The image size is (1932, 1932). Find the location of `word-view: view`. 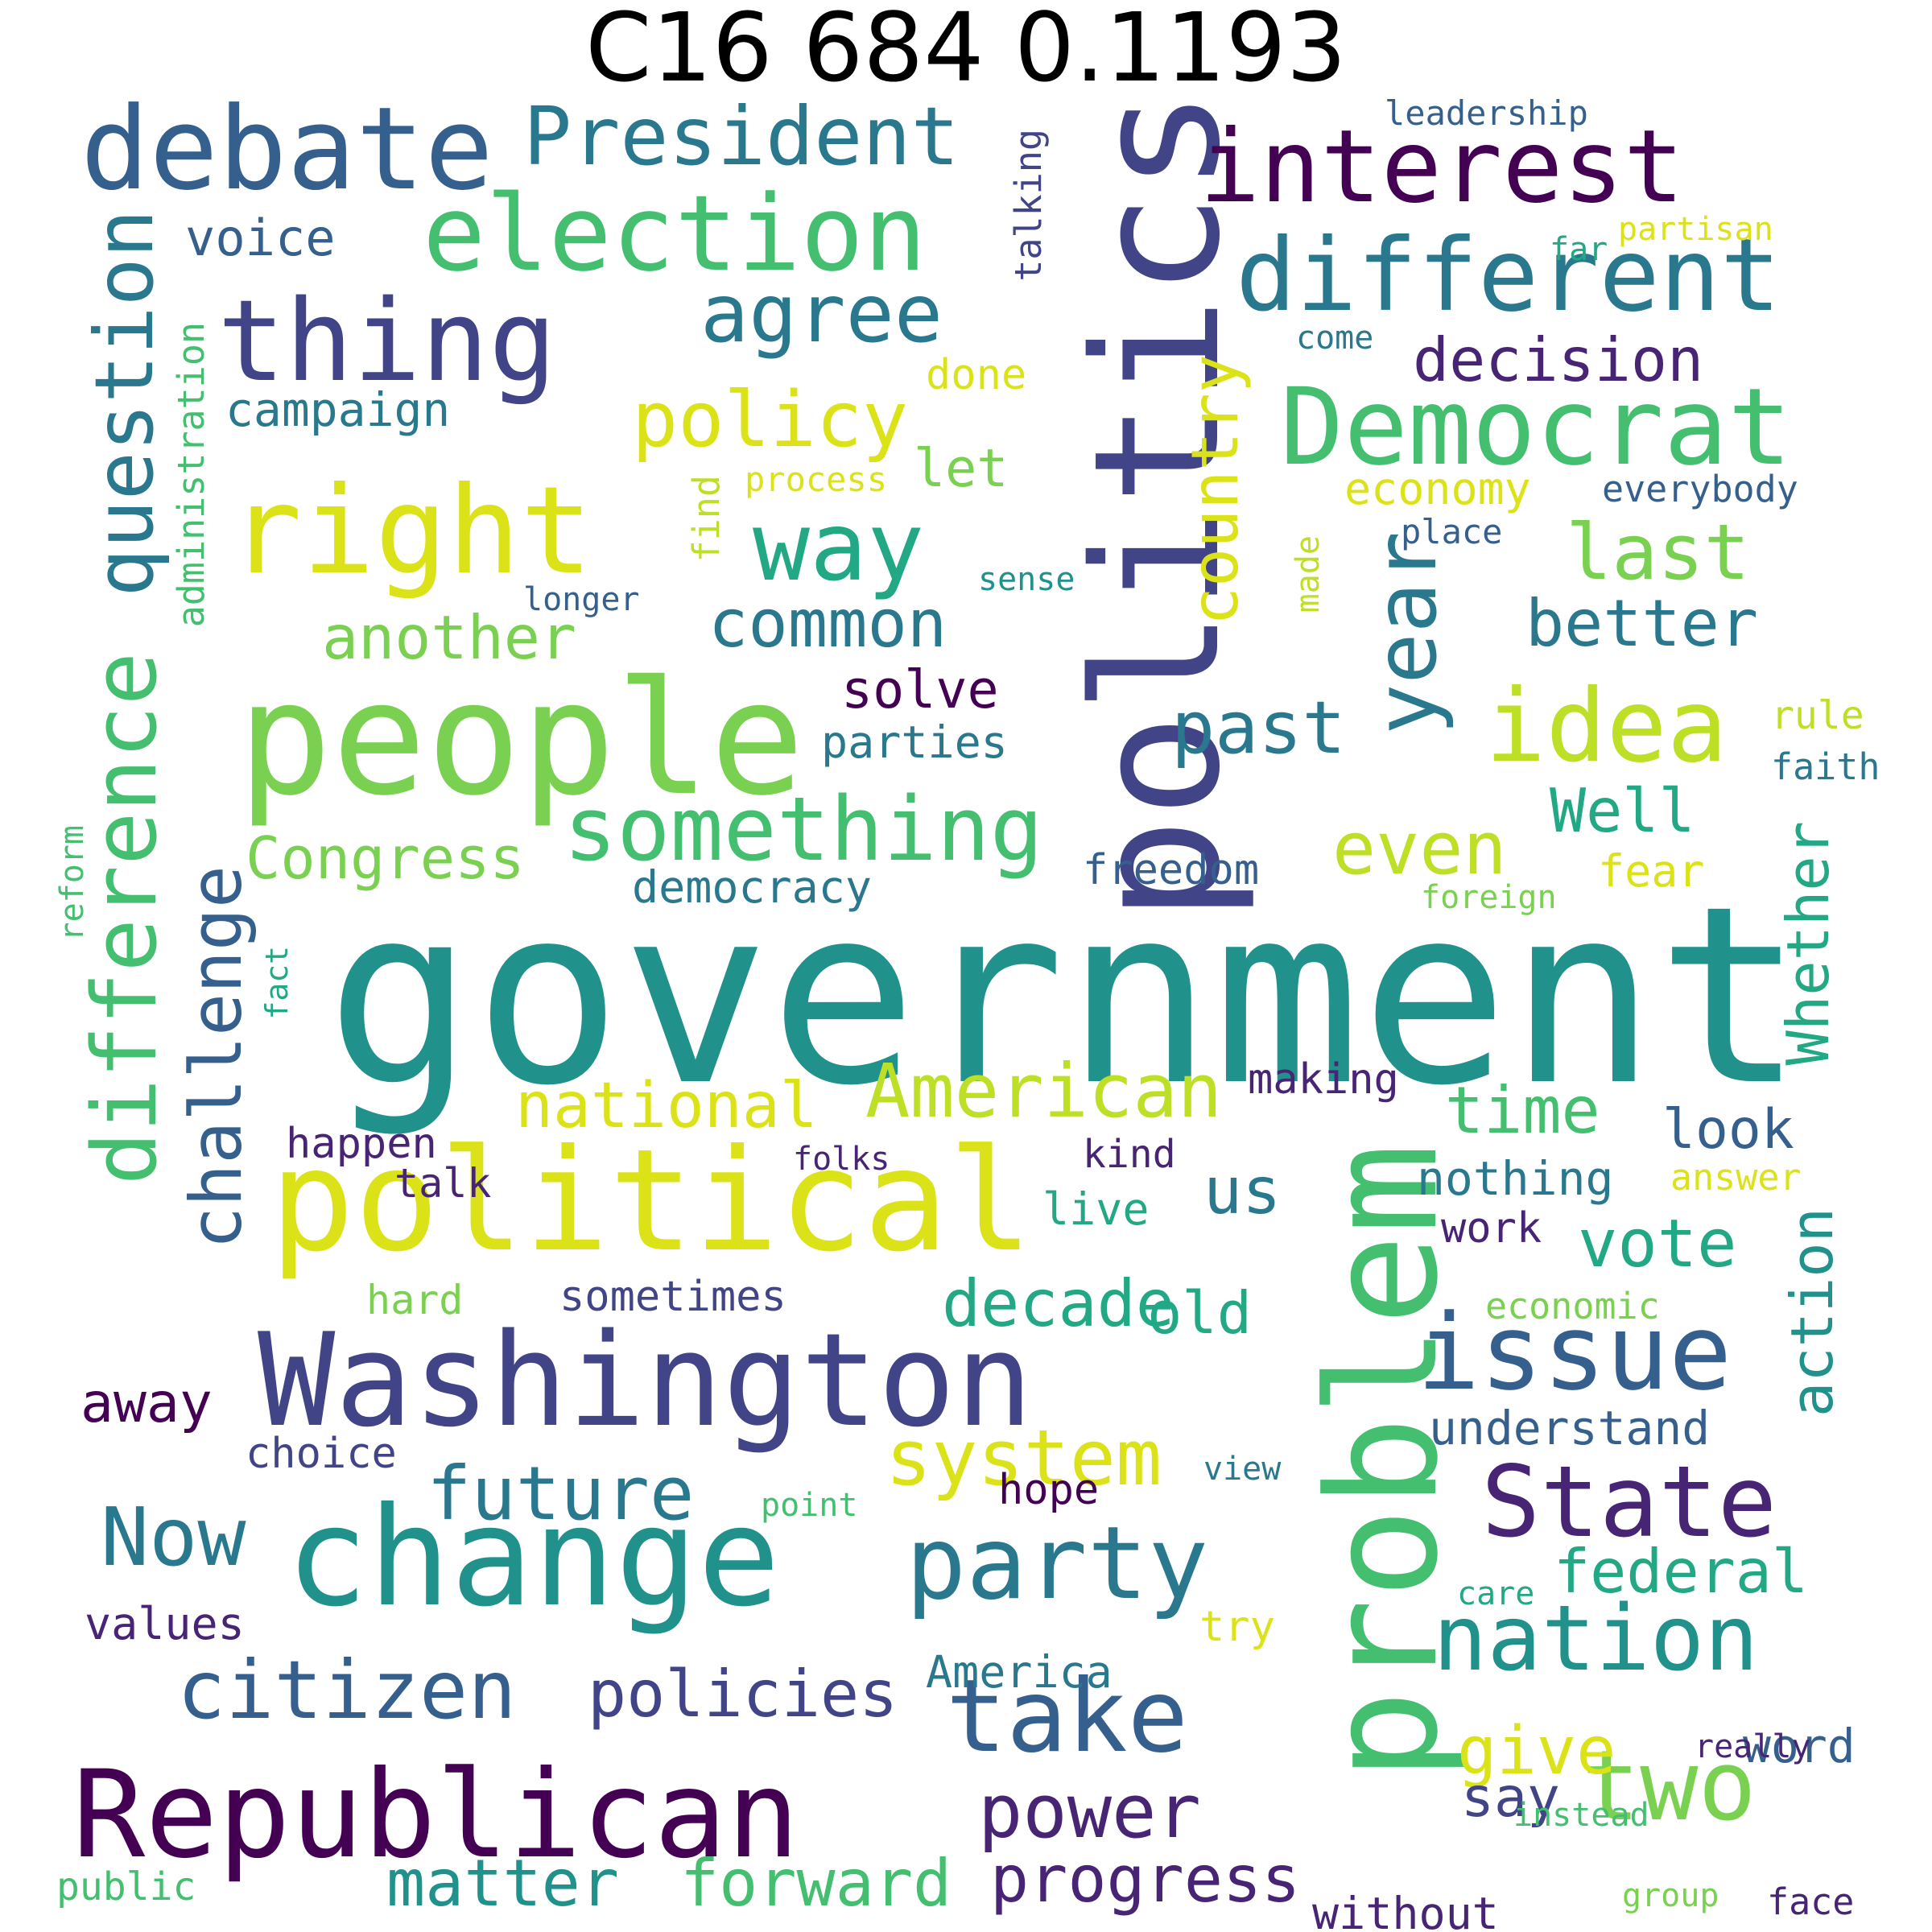

word-view: view is located at coordinates (1242, 1469).